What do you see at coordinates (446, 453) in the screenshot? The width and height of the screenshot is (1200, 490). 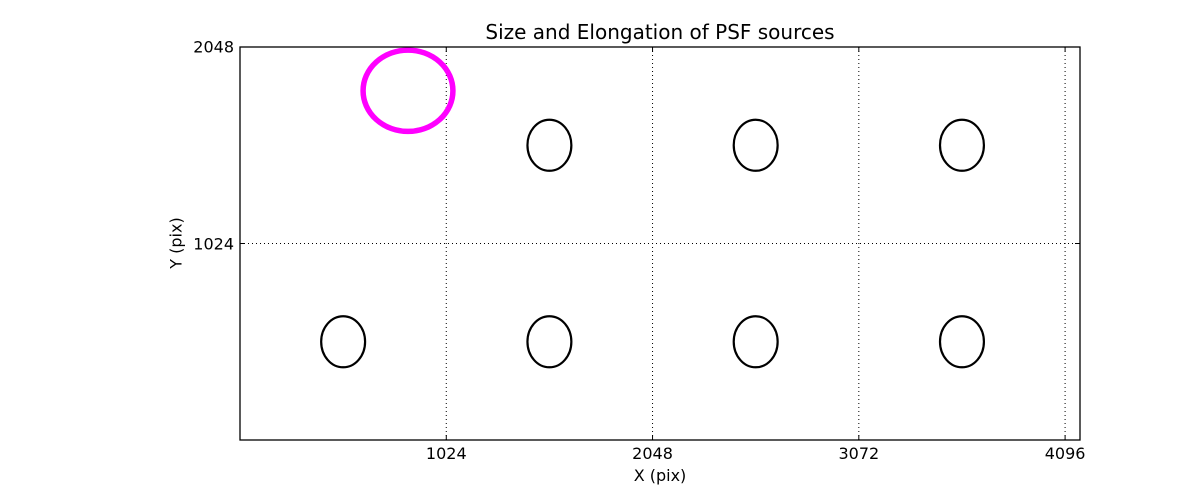 I see `x-tick-label: 1024` at bounding box center [446, 453].